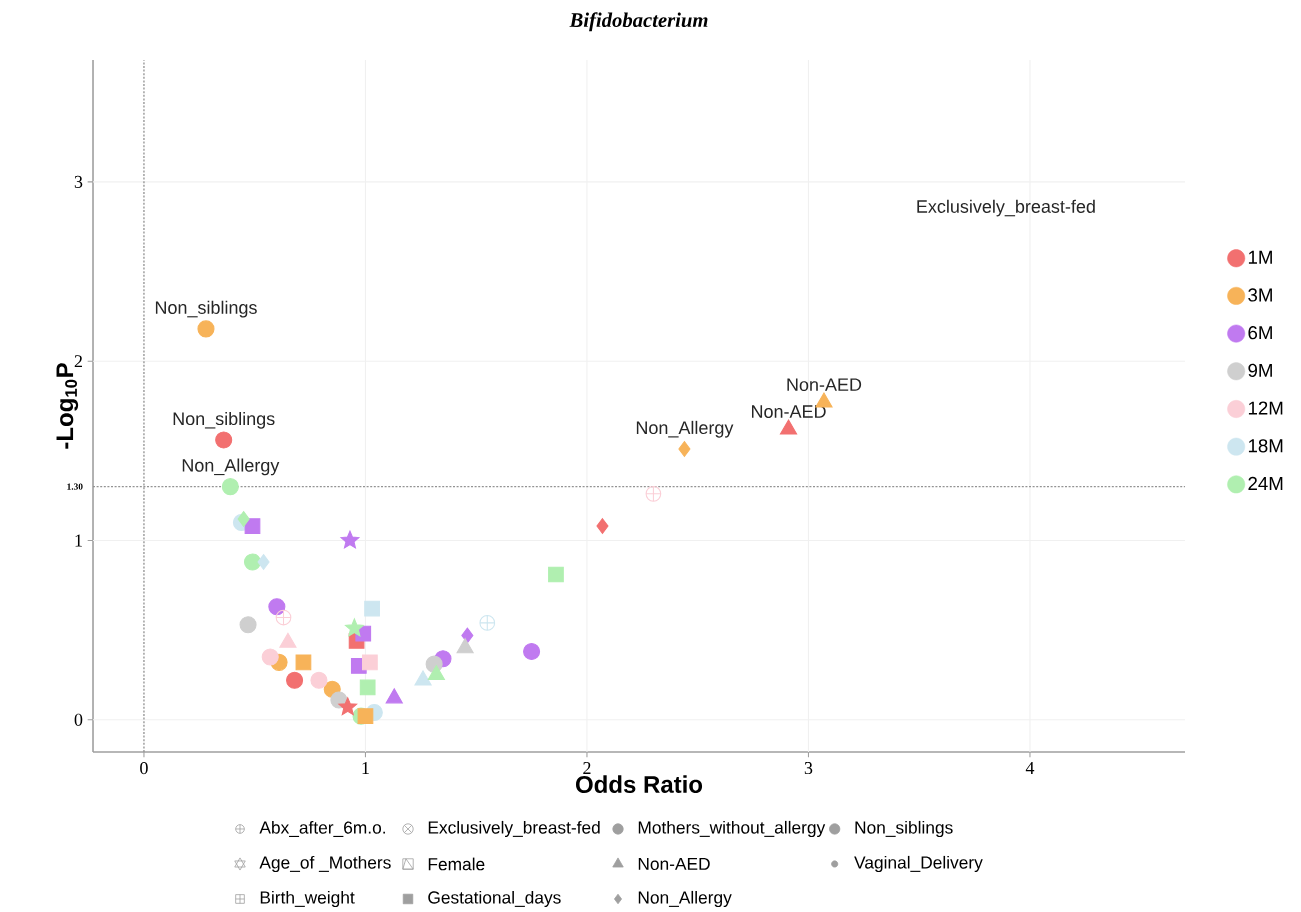  Describe the element at coordinates (587, 768) in the screenshot. I see `x-tick-label: 2` at that location.